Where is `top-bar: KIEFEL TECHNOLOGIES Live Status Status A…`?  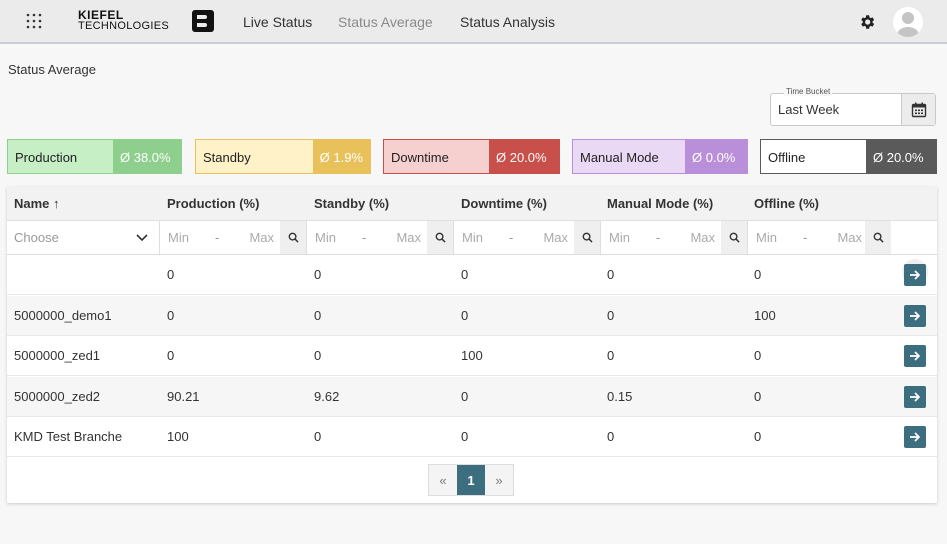
top-bar: KIEFEL TECHNOLOGIES Live Status Status A… is located at coordinates (473, 22).